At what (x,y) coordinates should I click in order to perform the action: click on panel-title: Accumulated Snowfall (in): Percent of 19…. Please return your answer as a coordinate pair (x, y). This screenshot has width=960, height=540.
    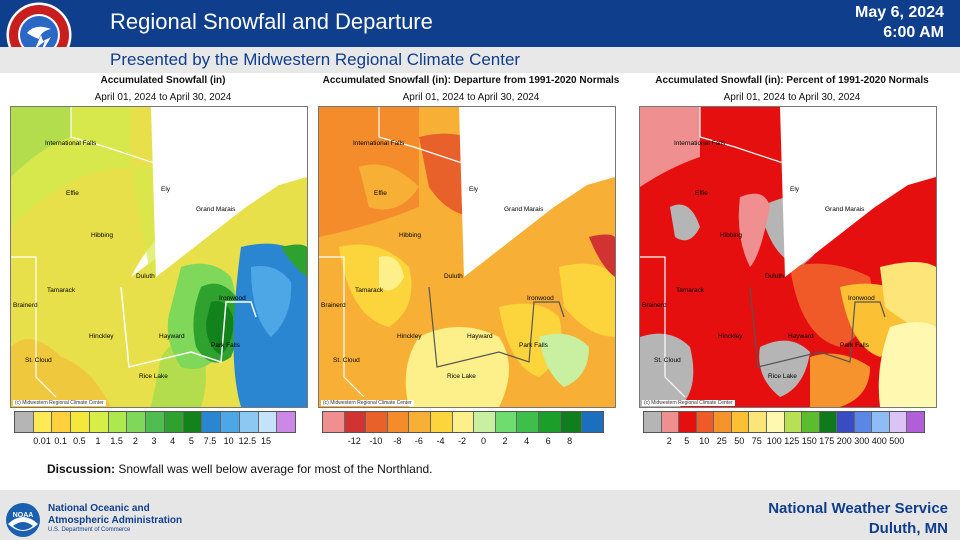
    Looking at the image, I should click on (792, 80).